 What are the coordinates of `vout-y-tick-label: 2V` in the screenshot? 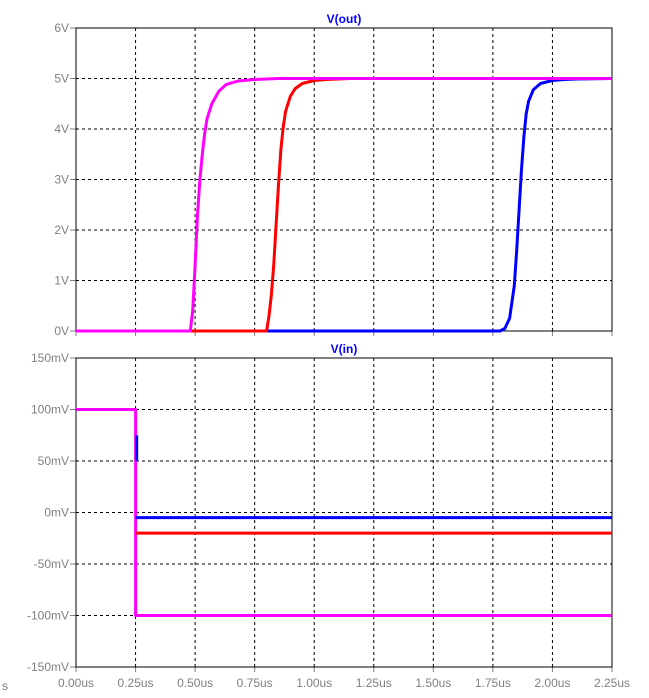 It's located at (61, 230).